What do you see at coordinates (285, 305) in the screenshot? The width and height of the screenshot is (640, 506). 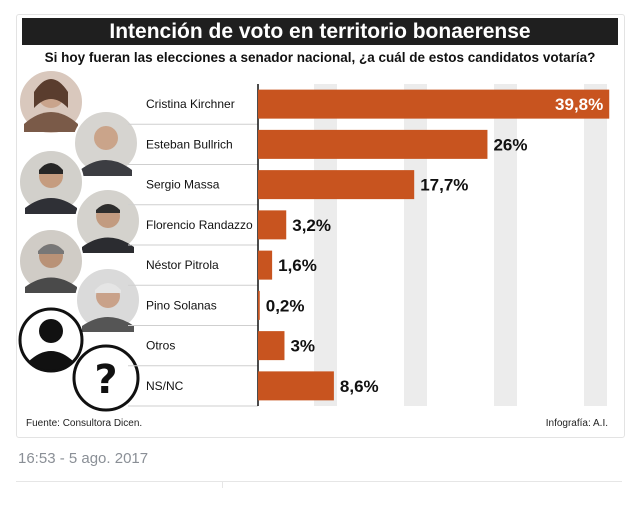 I see `value-label: 0,2%` at bounding box center [285, 305].